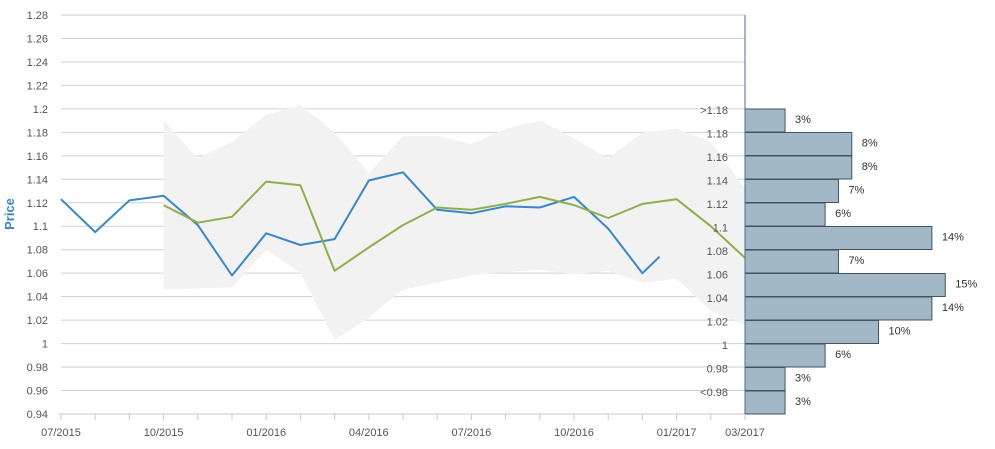 The width and height of the screenshot is (995, 449). I want to click on y-axis-label: Price, so click(9, 214).